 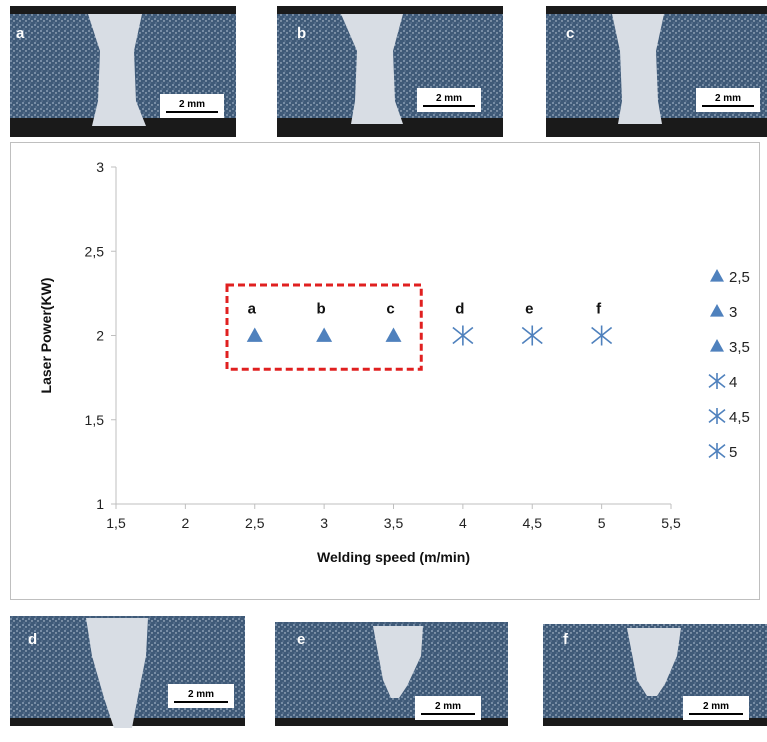 I want to click on point-label-e: e, so click(x=529, y=309).